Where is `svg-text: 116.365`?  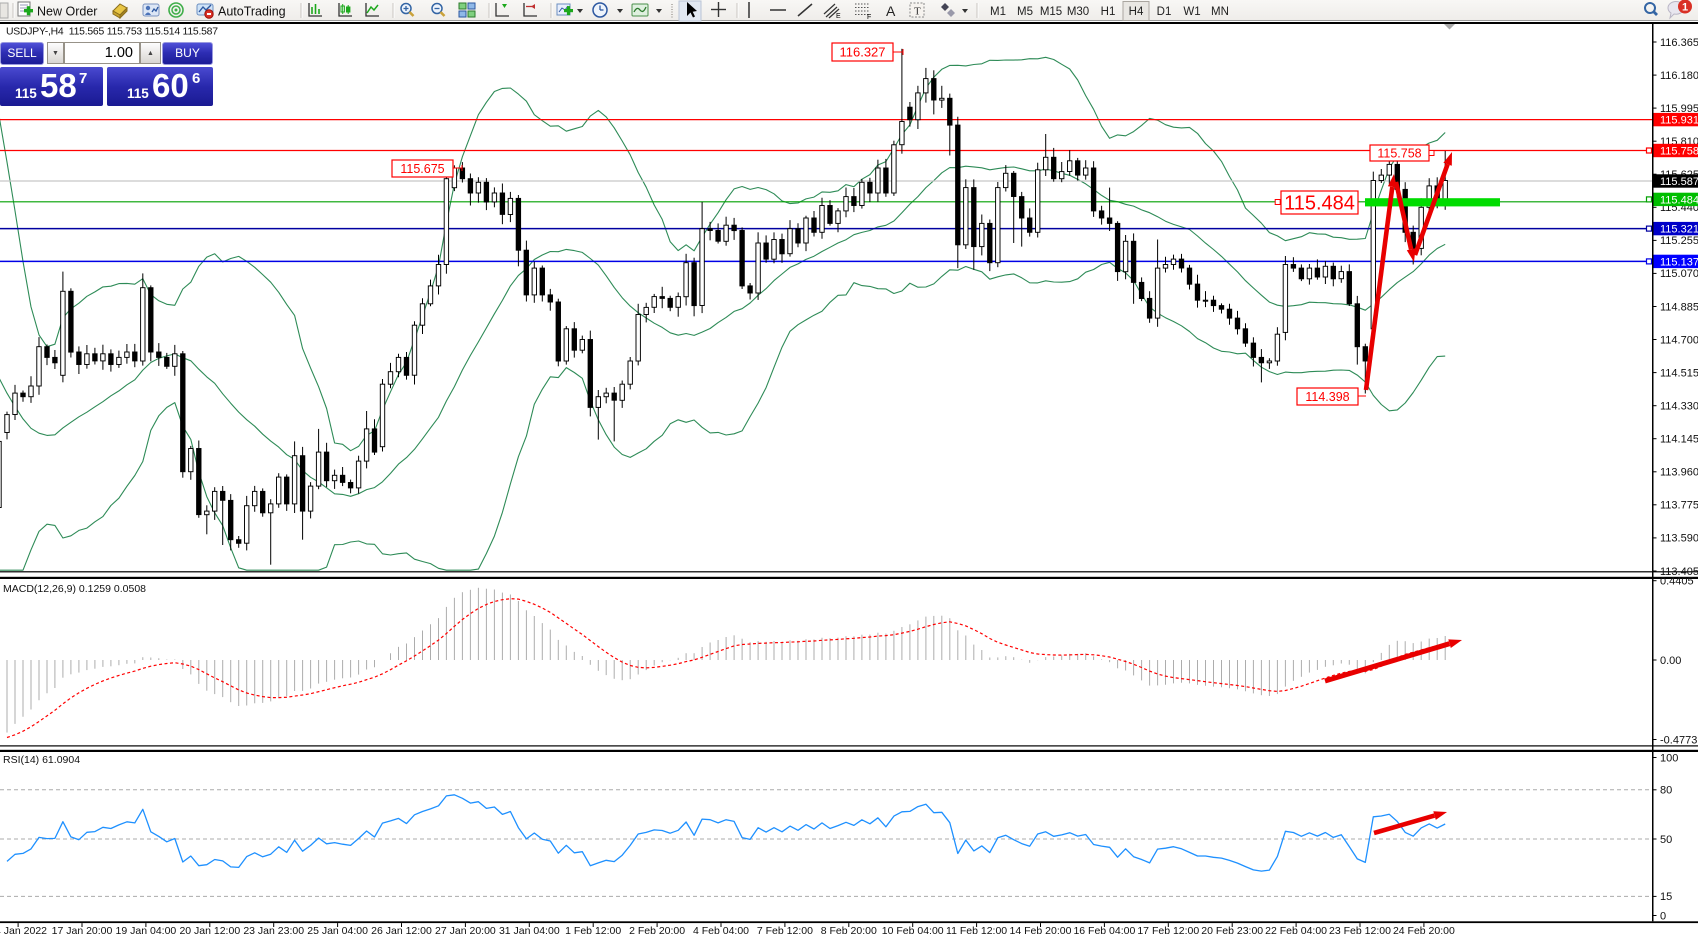 svg-text: 116.365 is located at coordinates (1679, 43).